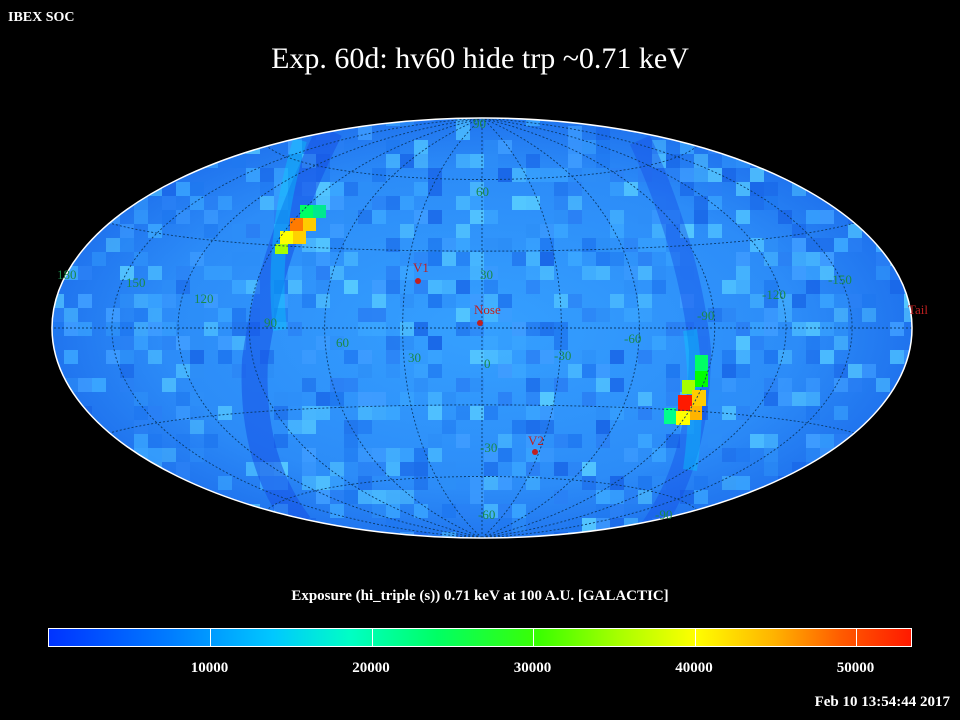  Describe the element at coordinates (487, 309) in the screenshot. I see `marker-nose-label: Nose` at that location.